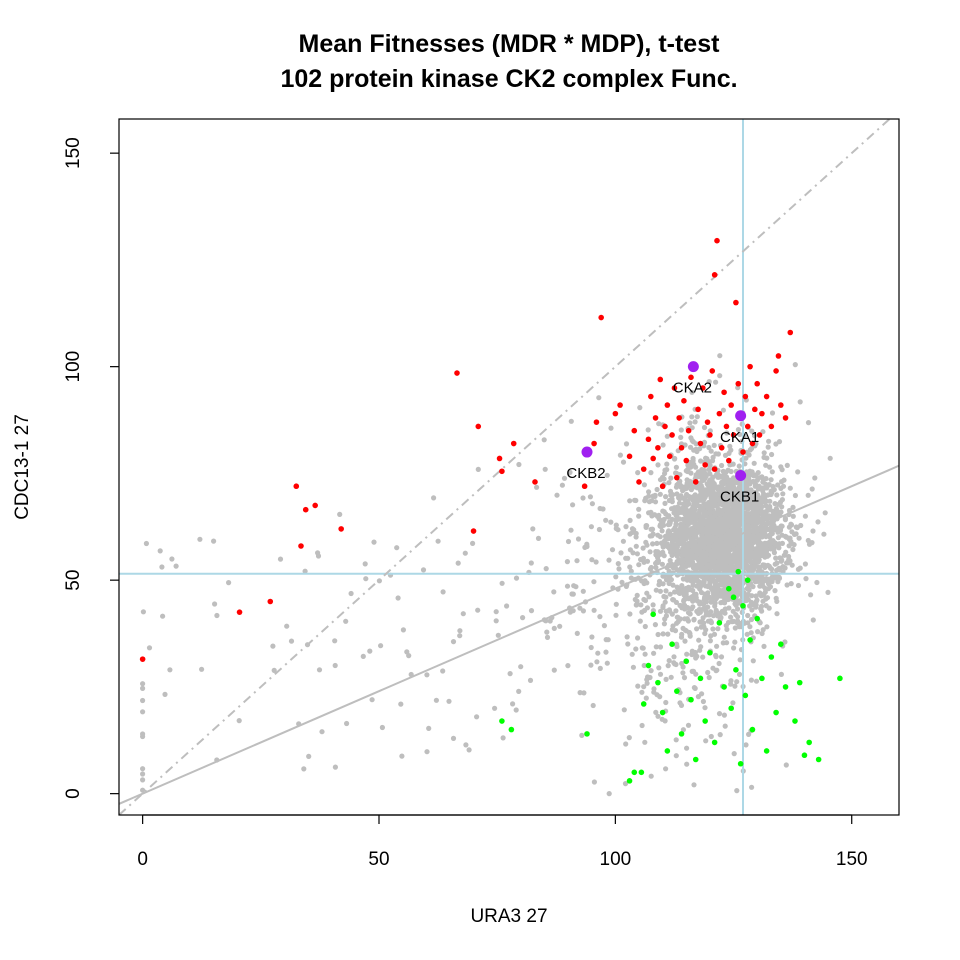  Describe the element at coordinates (671, 676) in the screenshot. I see `enhancer-points` at that location.